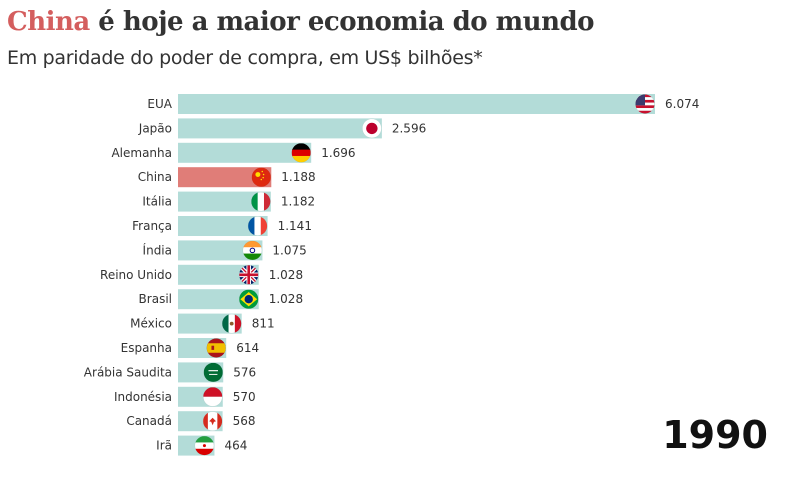 The width and height of the screenshot is (787, 482). I want to click on category-label-m-xico: México, so click(151, 324).